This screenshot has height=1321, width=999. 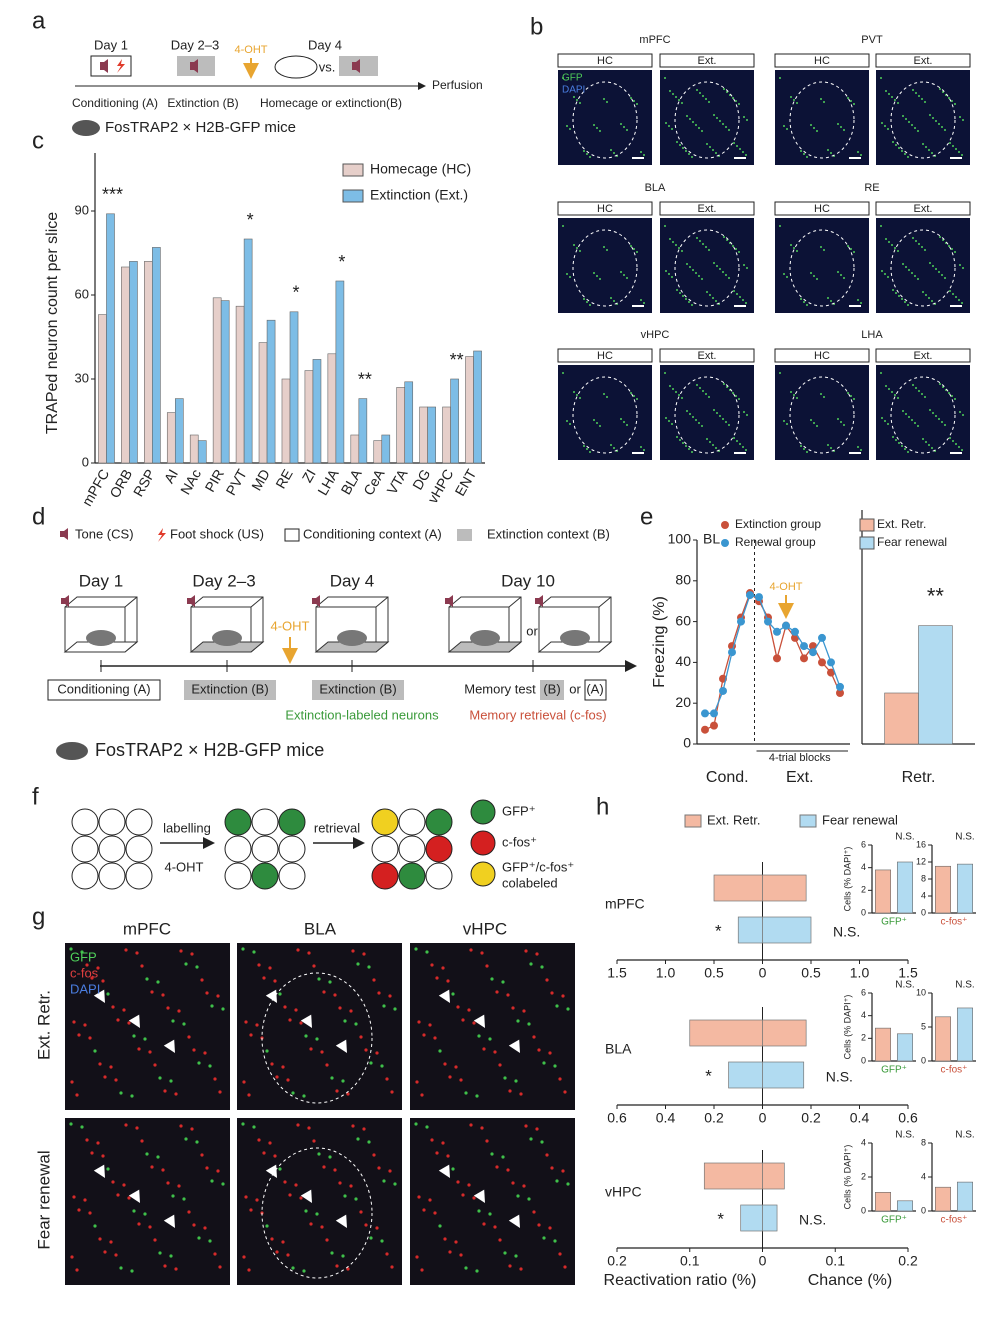 I want to click on shock-icon, so click(x=162, y=535).